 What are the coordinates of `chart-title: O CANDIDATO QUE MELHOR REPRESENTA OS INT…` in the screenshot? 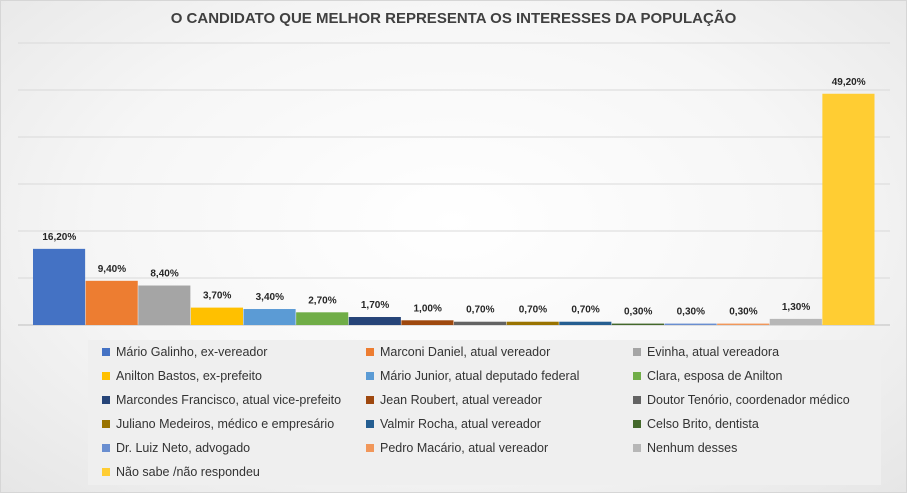 It's located at (453, 18).